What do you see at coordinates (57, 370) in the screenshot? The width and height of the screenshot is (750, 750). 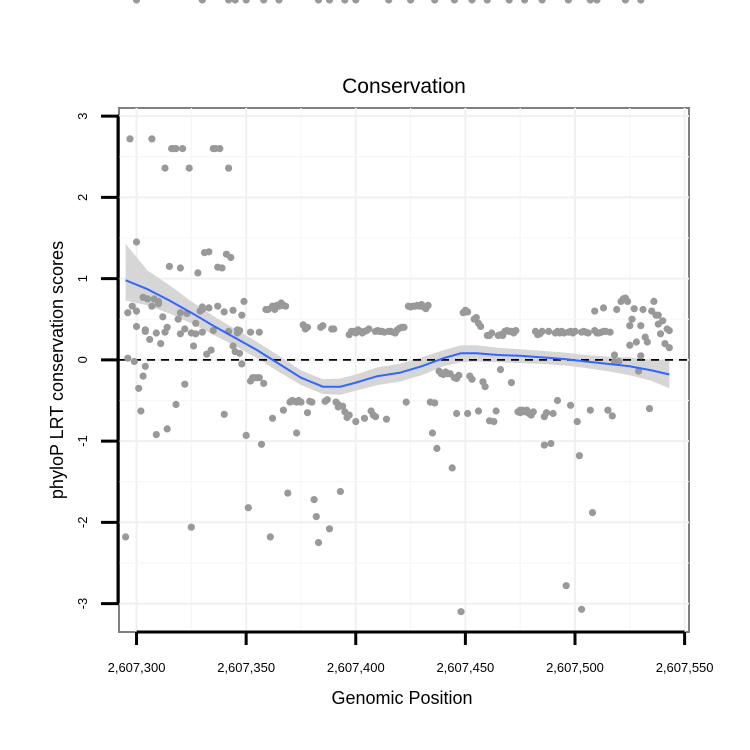 I see `y-axis-label: phyloP LRT conservation scores` at bounding box center [57, 370].